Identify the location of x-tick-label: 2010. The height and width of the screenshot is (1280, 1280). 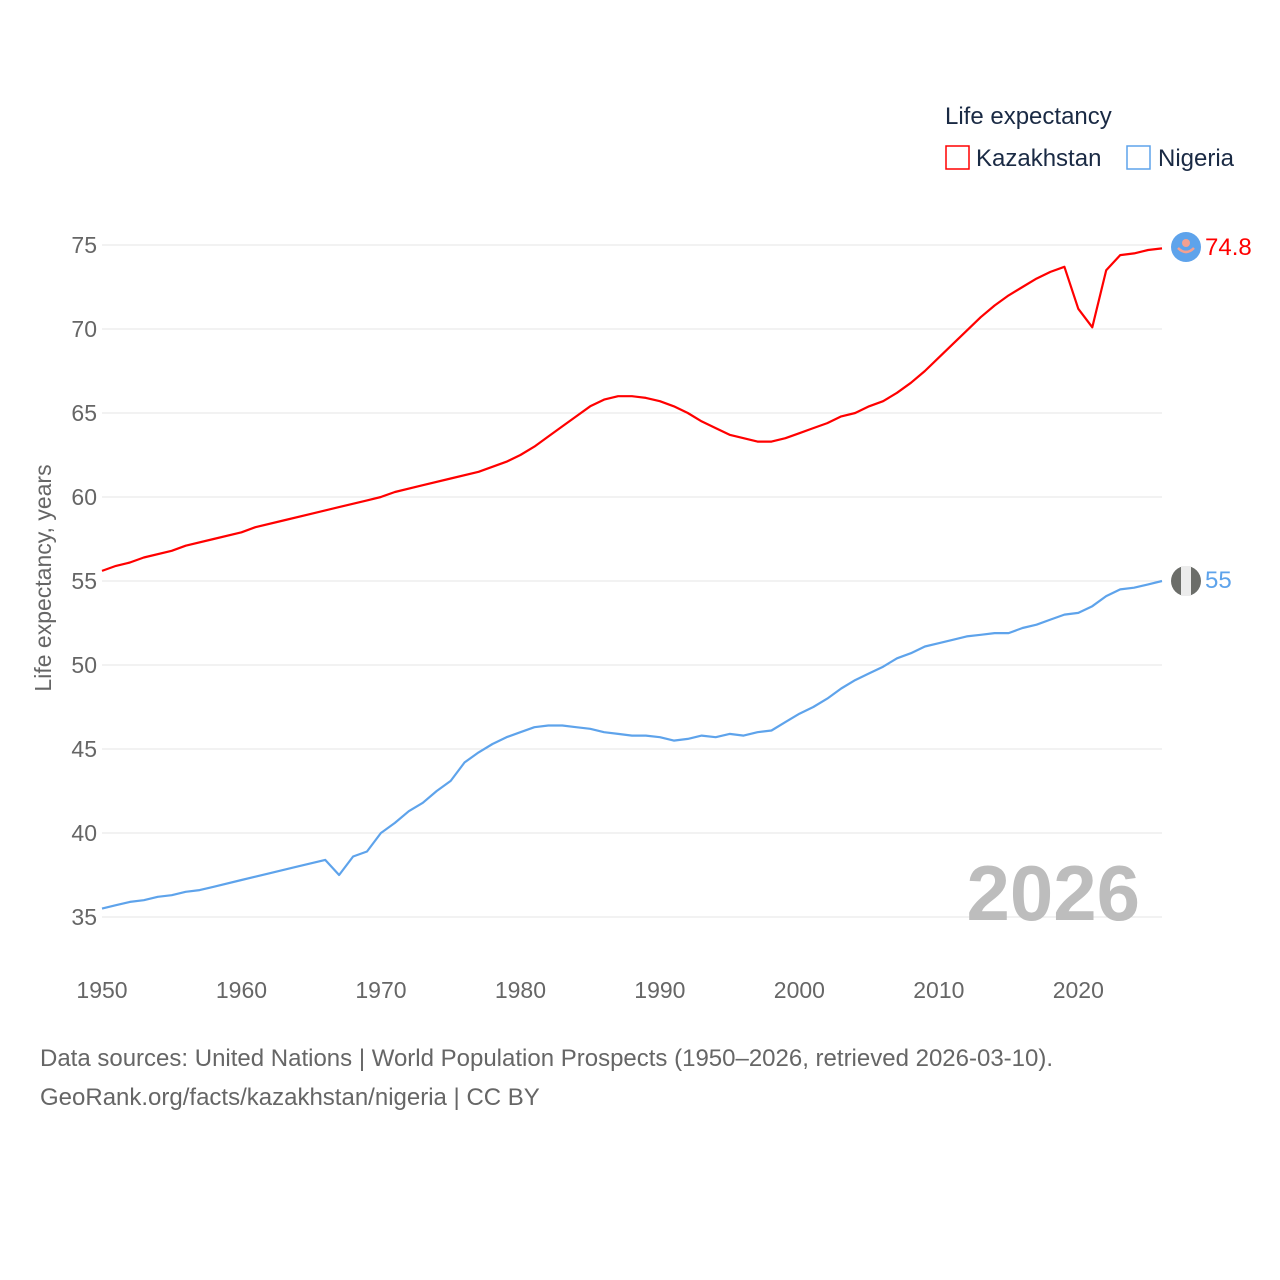
(938, 990).